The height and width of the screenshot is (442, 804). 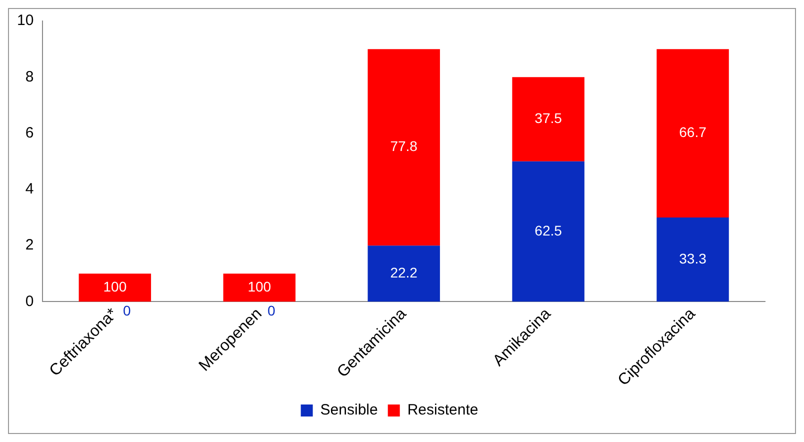 I want to click on legend-label: Resistente, so click(x=442, y=410).